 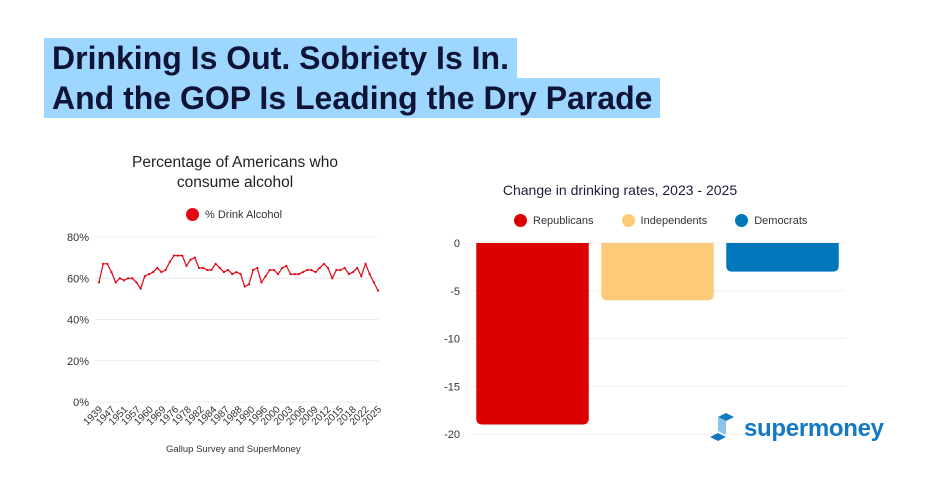 What do you see at coordinates (78, 238) in the screenshot?
I see `y-tick-label: 80%` at bounding box center [78, 238].